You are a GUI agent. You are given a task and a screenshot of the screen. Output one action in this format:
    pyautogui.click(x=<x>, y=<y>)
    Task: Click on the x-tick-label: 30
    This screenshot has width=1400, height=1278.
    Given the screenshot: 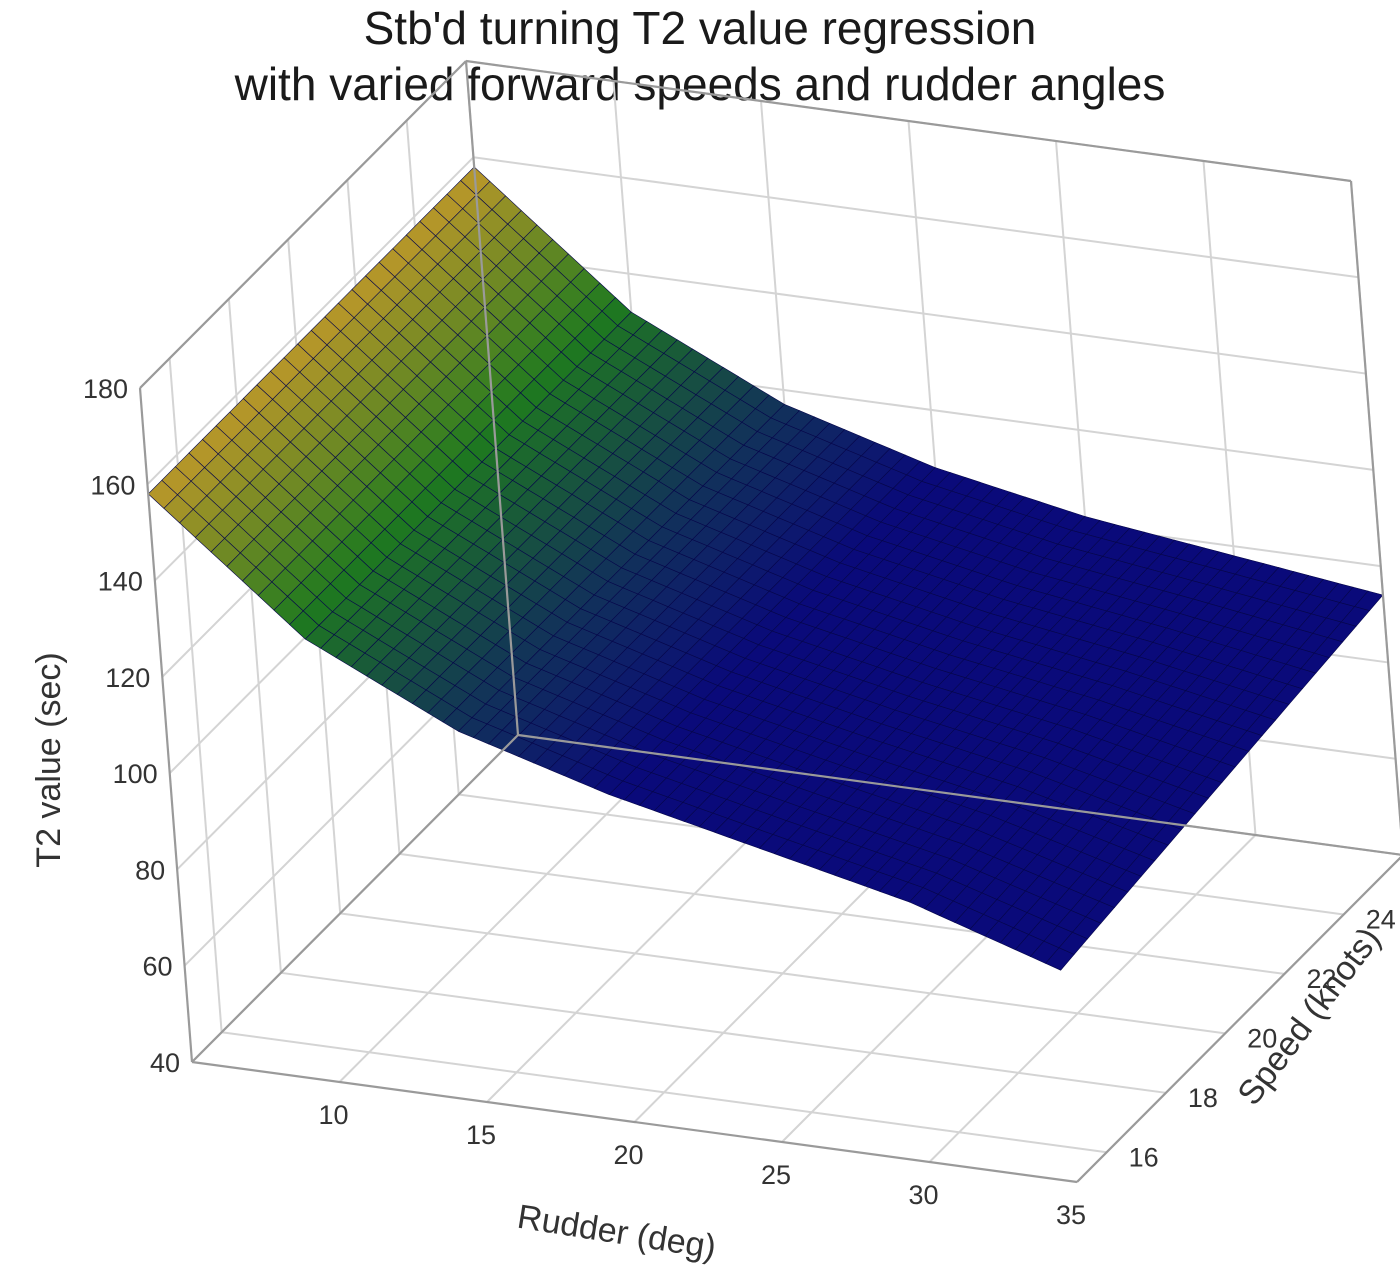 What is the action you would take?
    pyautogui.click(x=923, y=1195)
    